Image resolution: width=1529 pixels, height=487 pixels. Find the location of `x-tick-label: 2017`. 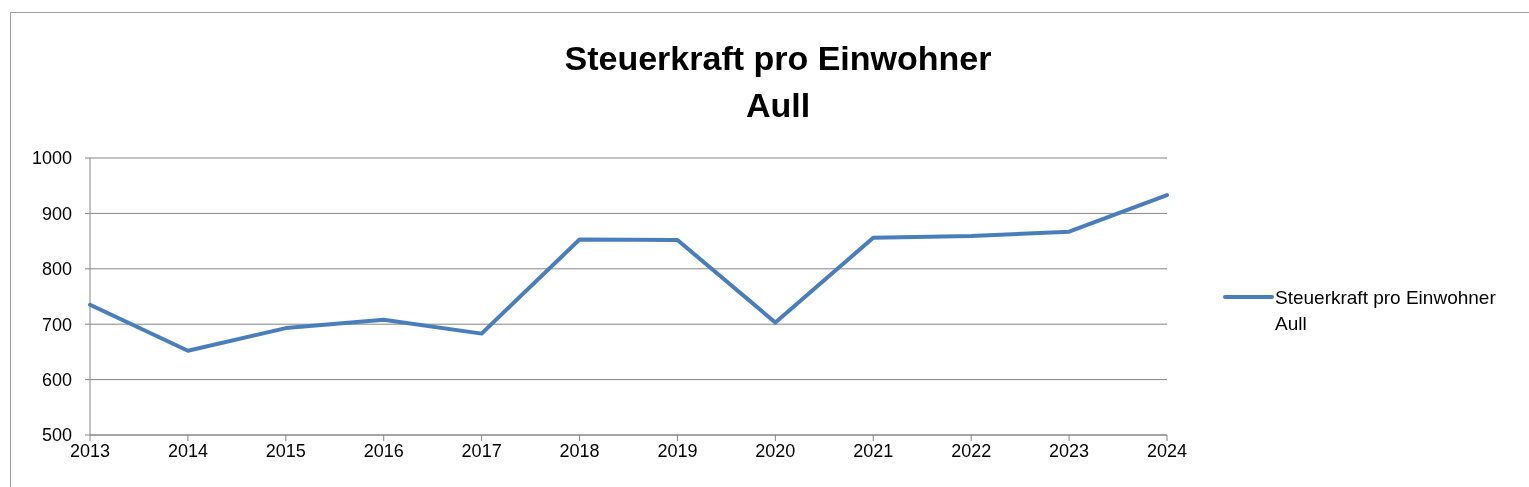

x-tick-label: 2017 is located at coordinates (481, 451).